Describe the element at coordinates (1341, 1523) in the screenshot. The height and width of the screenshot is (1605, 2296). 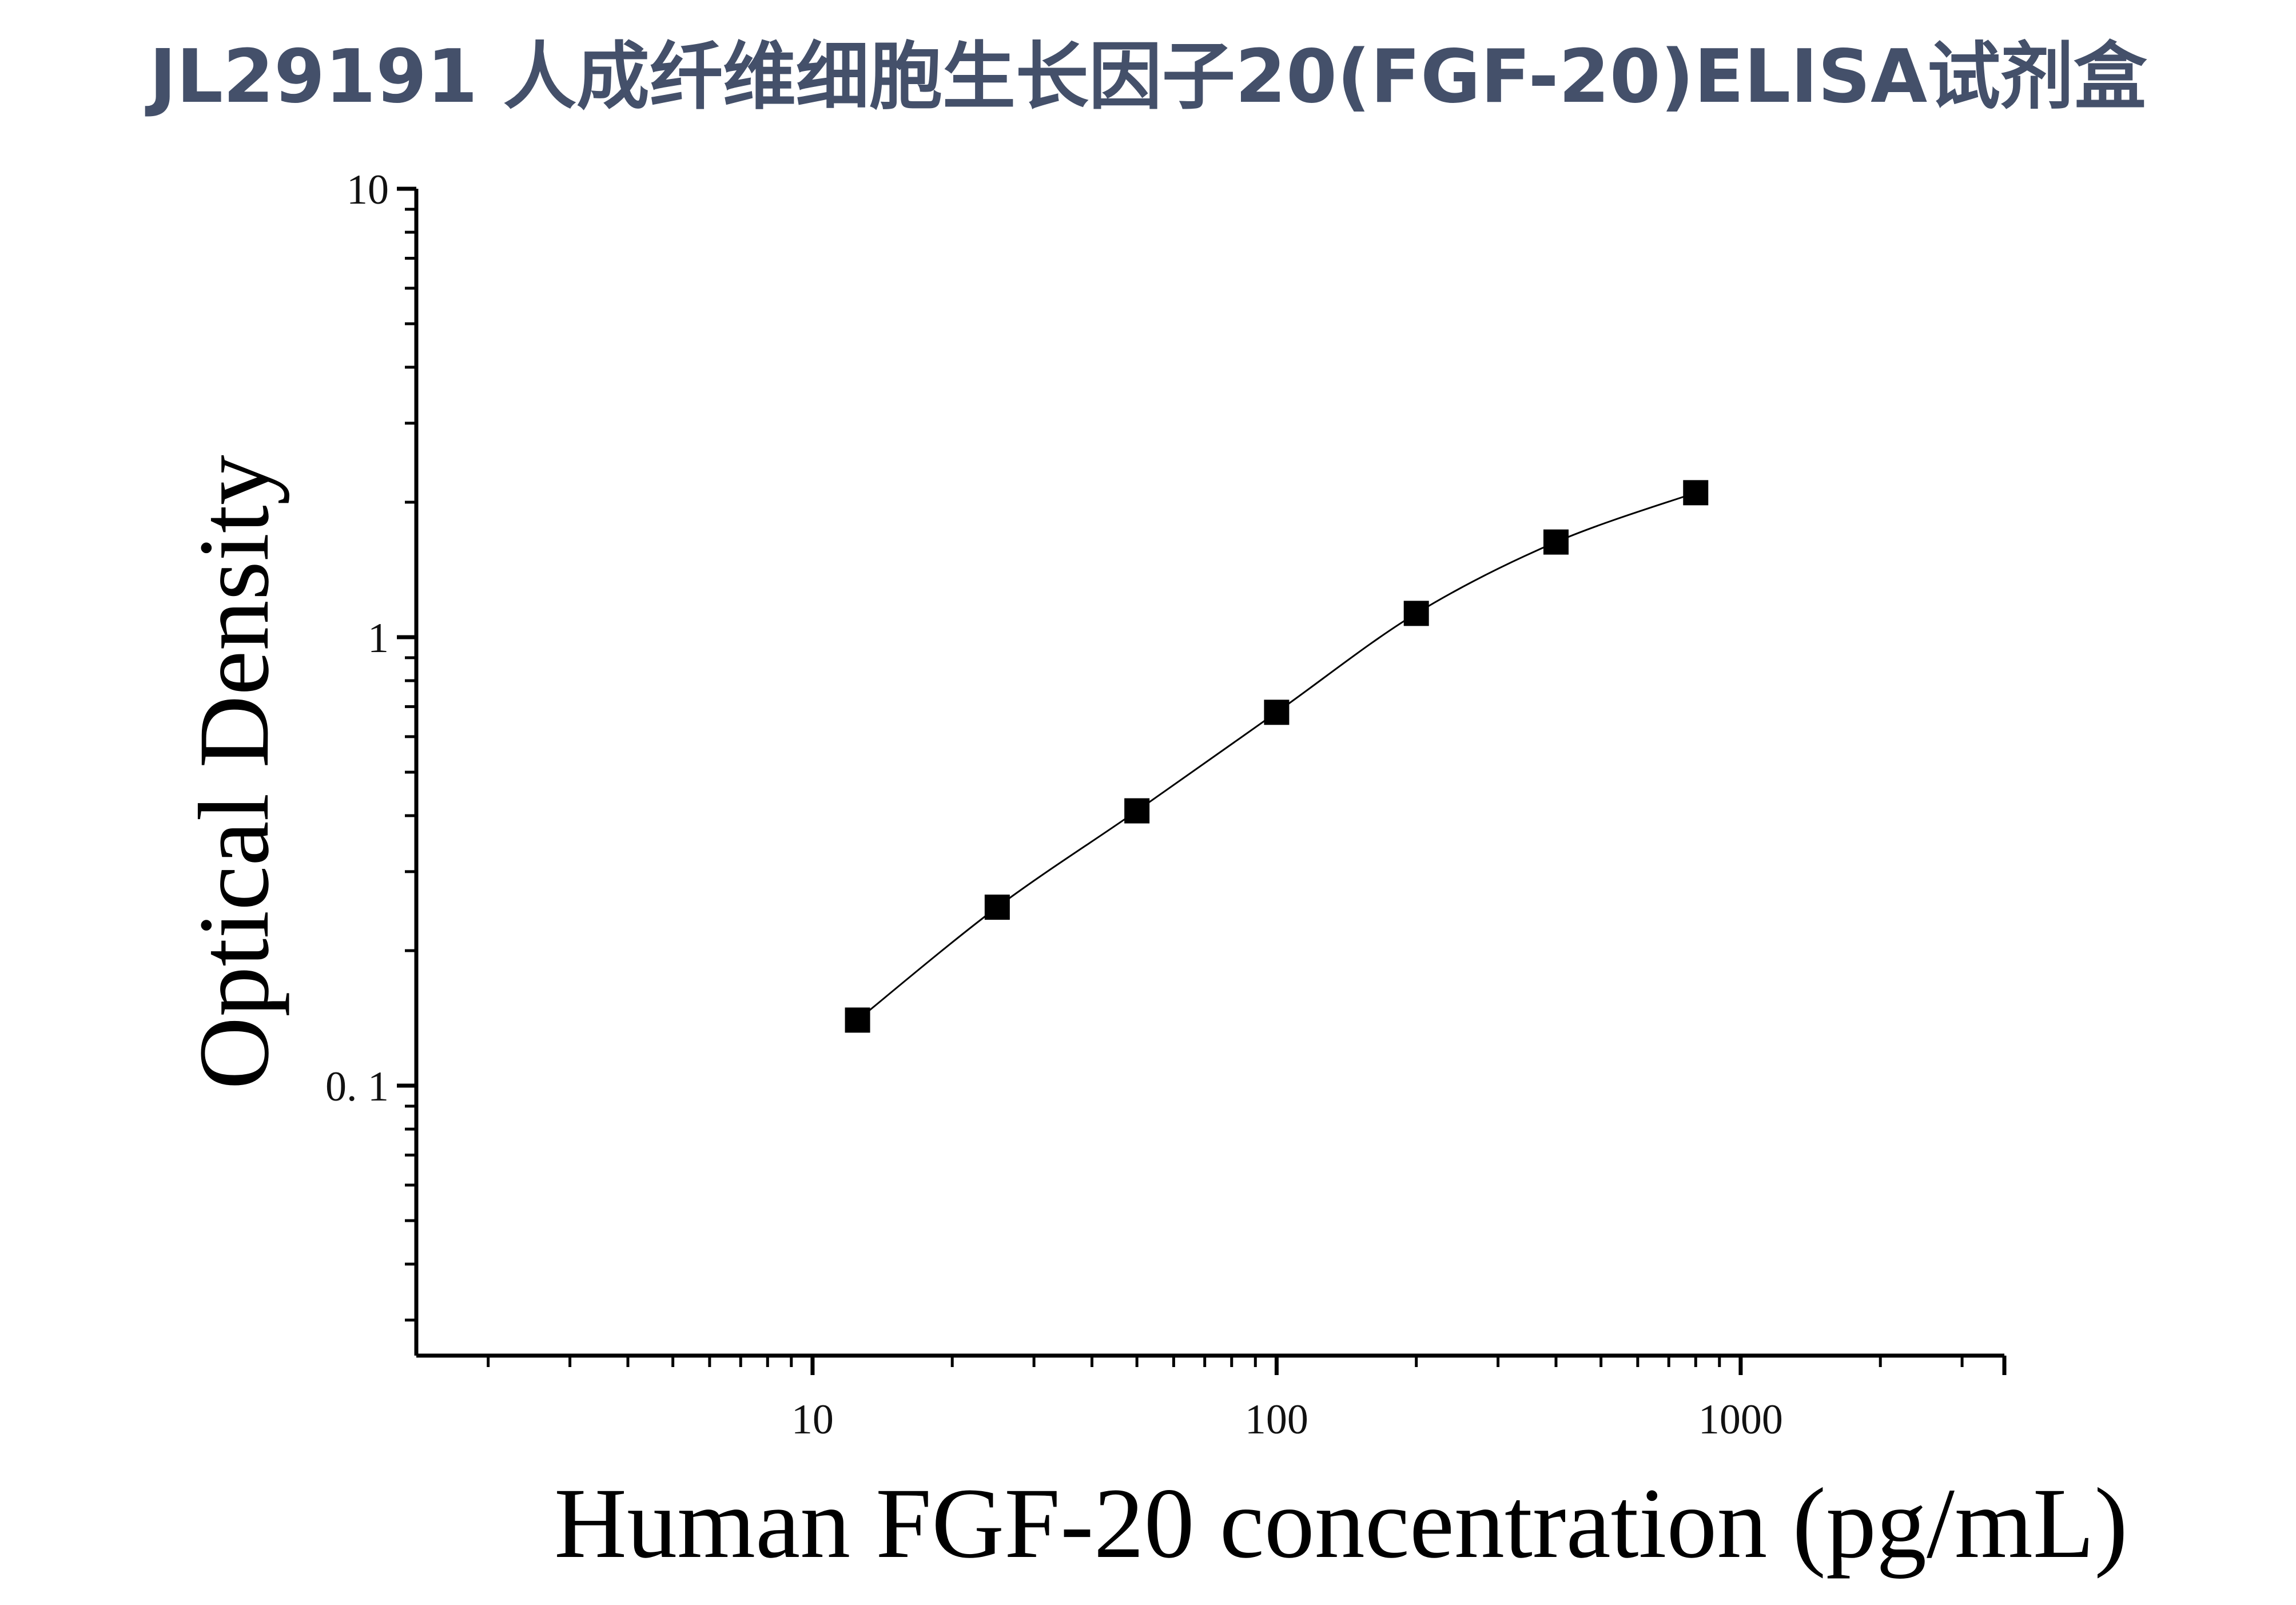
I see `x-axis-title: Human FGF-20 concentration (pg/mL)` at that location.